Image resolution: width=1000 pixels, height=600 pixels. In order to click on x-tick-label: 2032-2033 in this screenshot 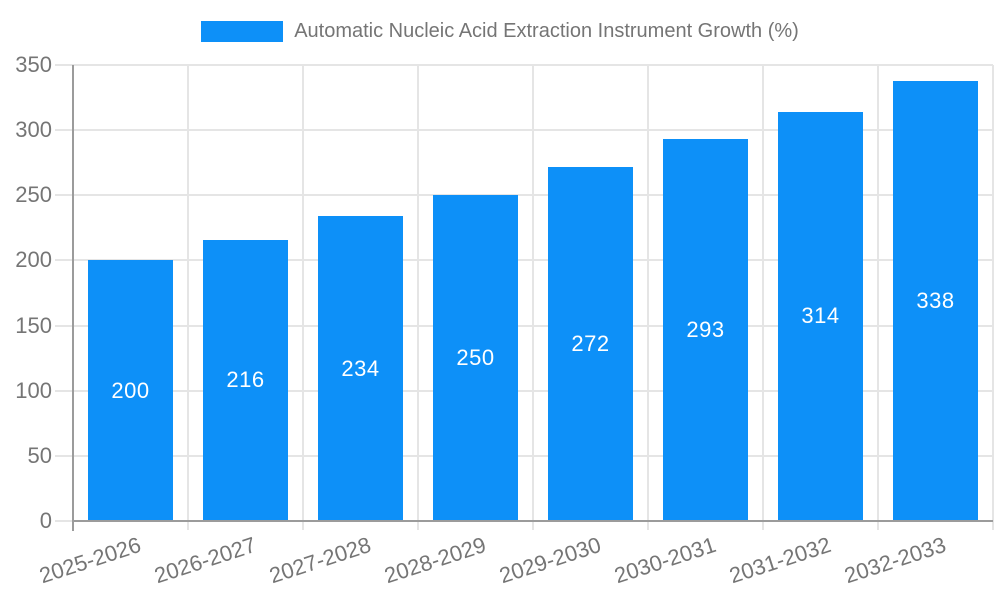, I will do `click(895, 560)`.